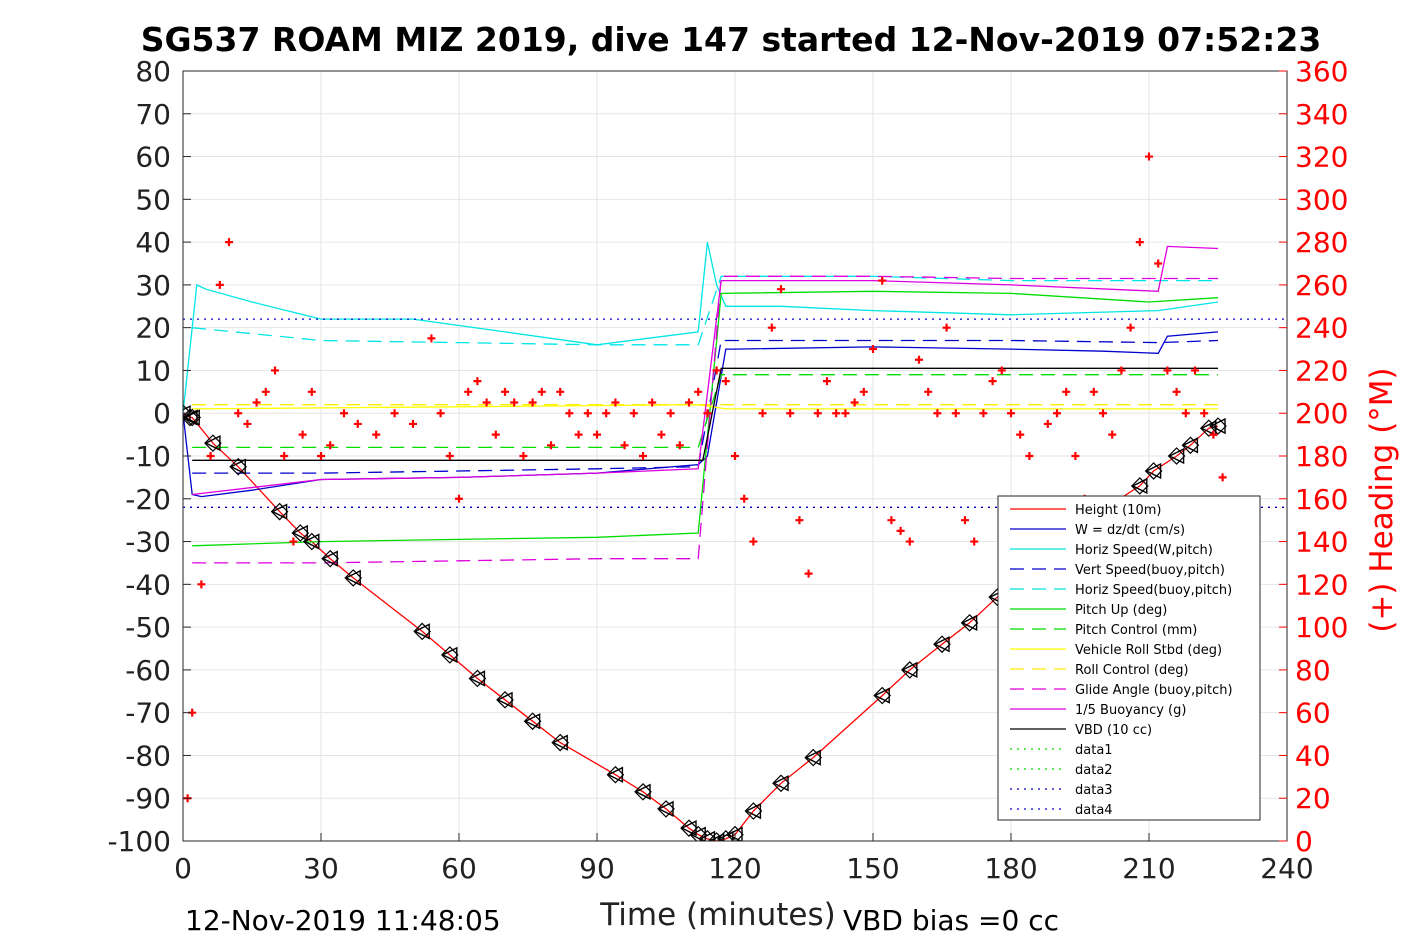  What do you see at coordinates (1094, 770) in the screenshot?
I see `legend-label: data2` at bounding box center [1094, 770].